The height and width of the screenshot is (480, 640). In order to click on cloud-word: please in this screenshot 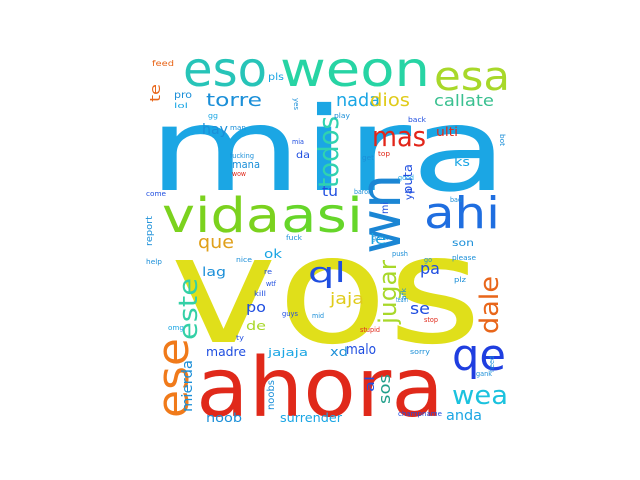, I will do `click(464, 258)`.